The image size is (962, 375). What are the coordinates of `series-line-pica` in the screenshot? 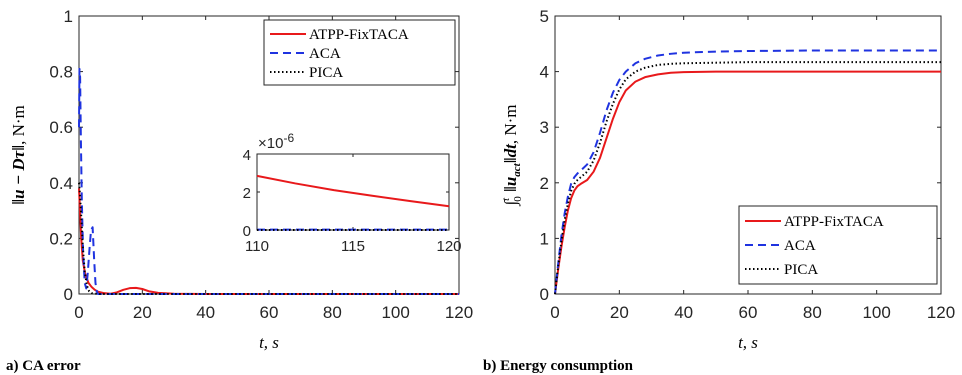 It's located at (268, 238).